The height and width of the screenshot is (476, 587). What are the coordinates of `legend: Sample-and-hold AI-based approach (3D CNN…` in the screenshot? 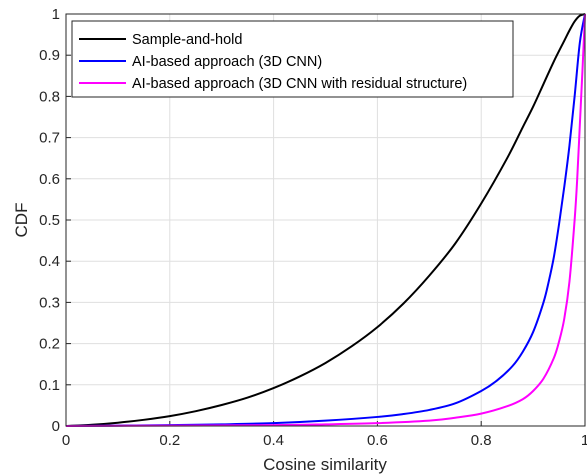 It's located at (292, 59).